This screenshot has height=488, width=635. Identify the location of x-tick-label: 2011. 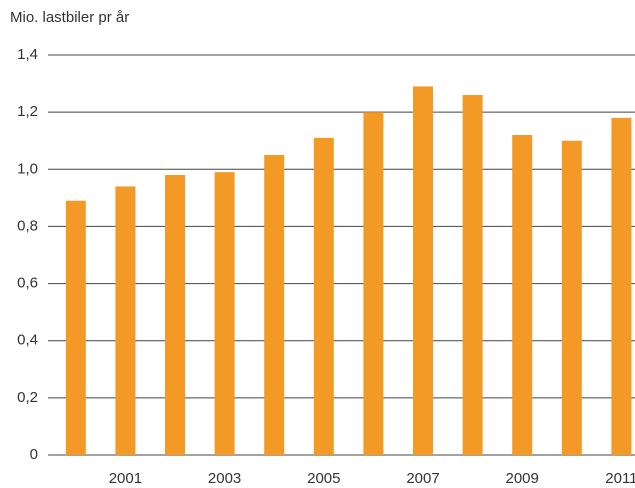
(620, 478).